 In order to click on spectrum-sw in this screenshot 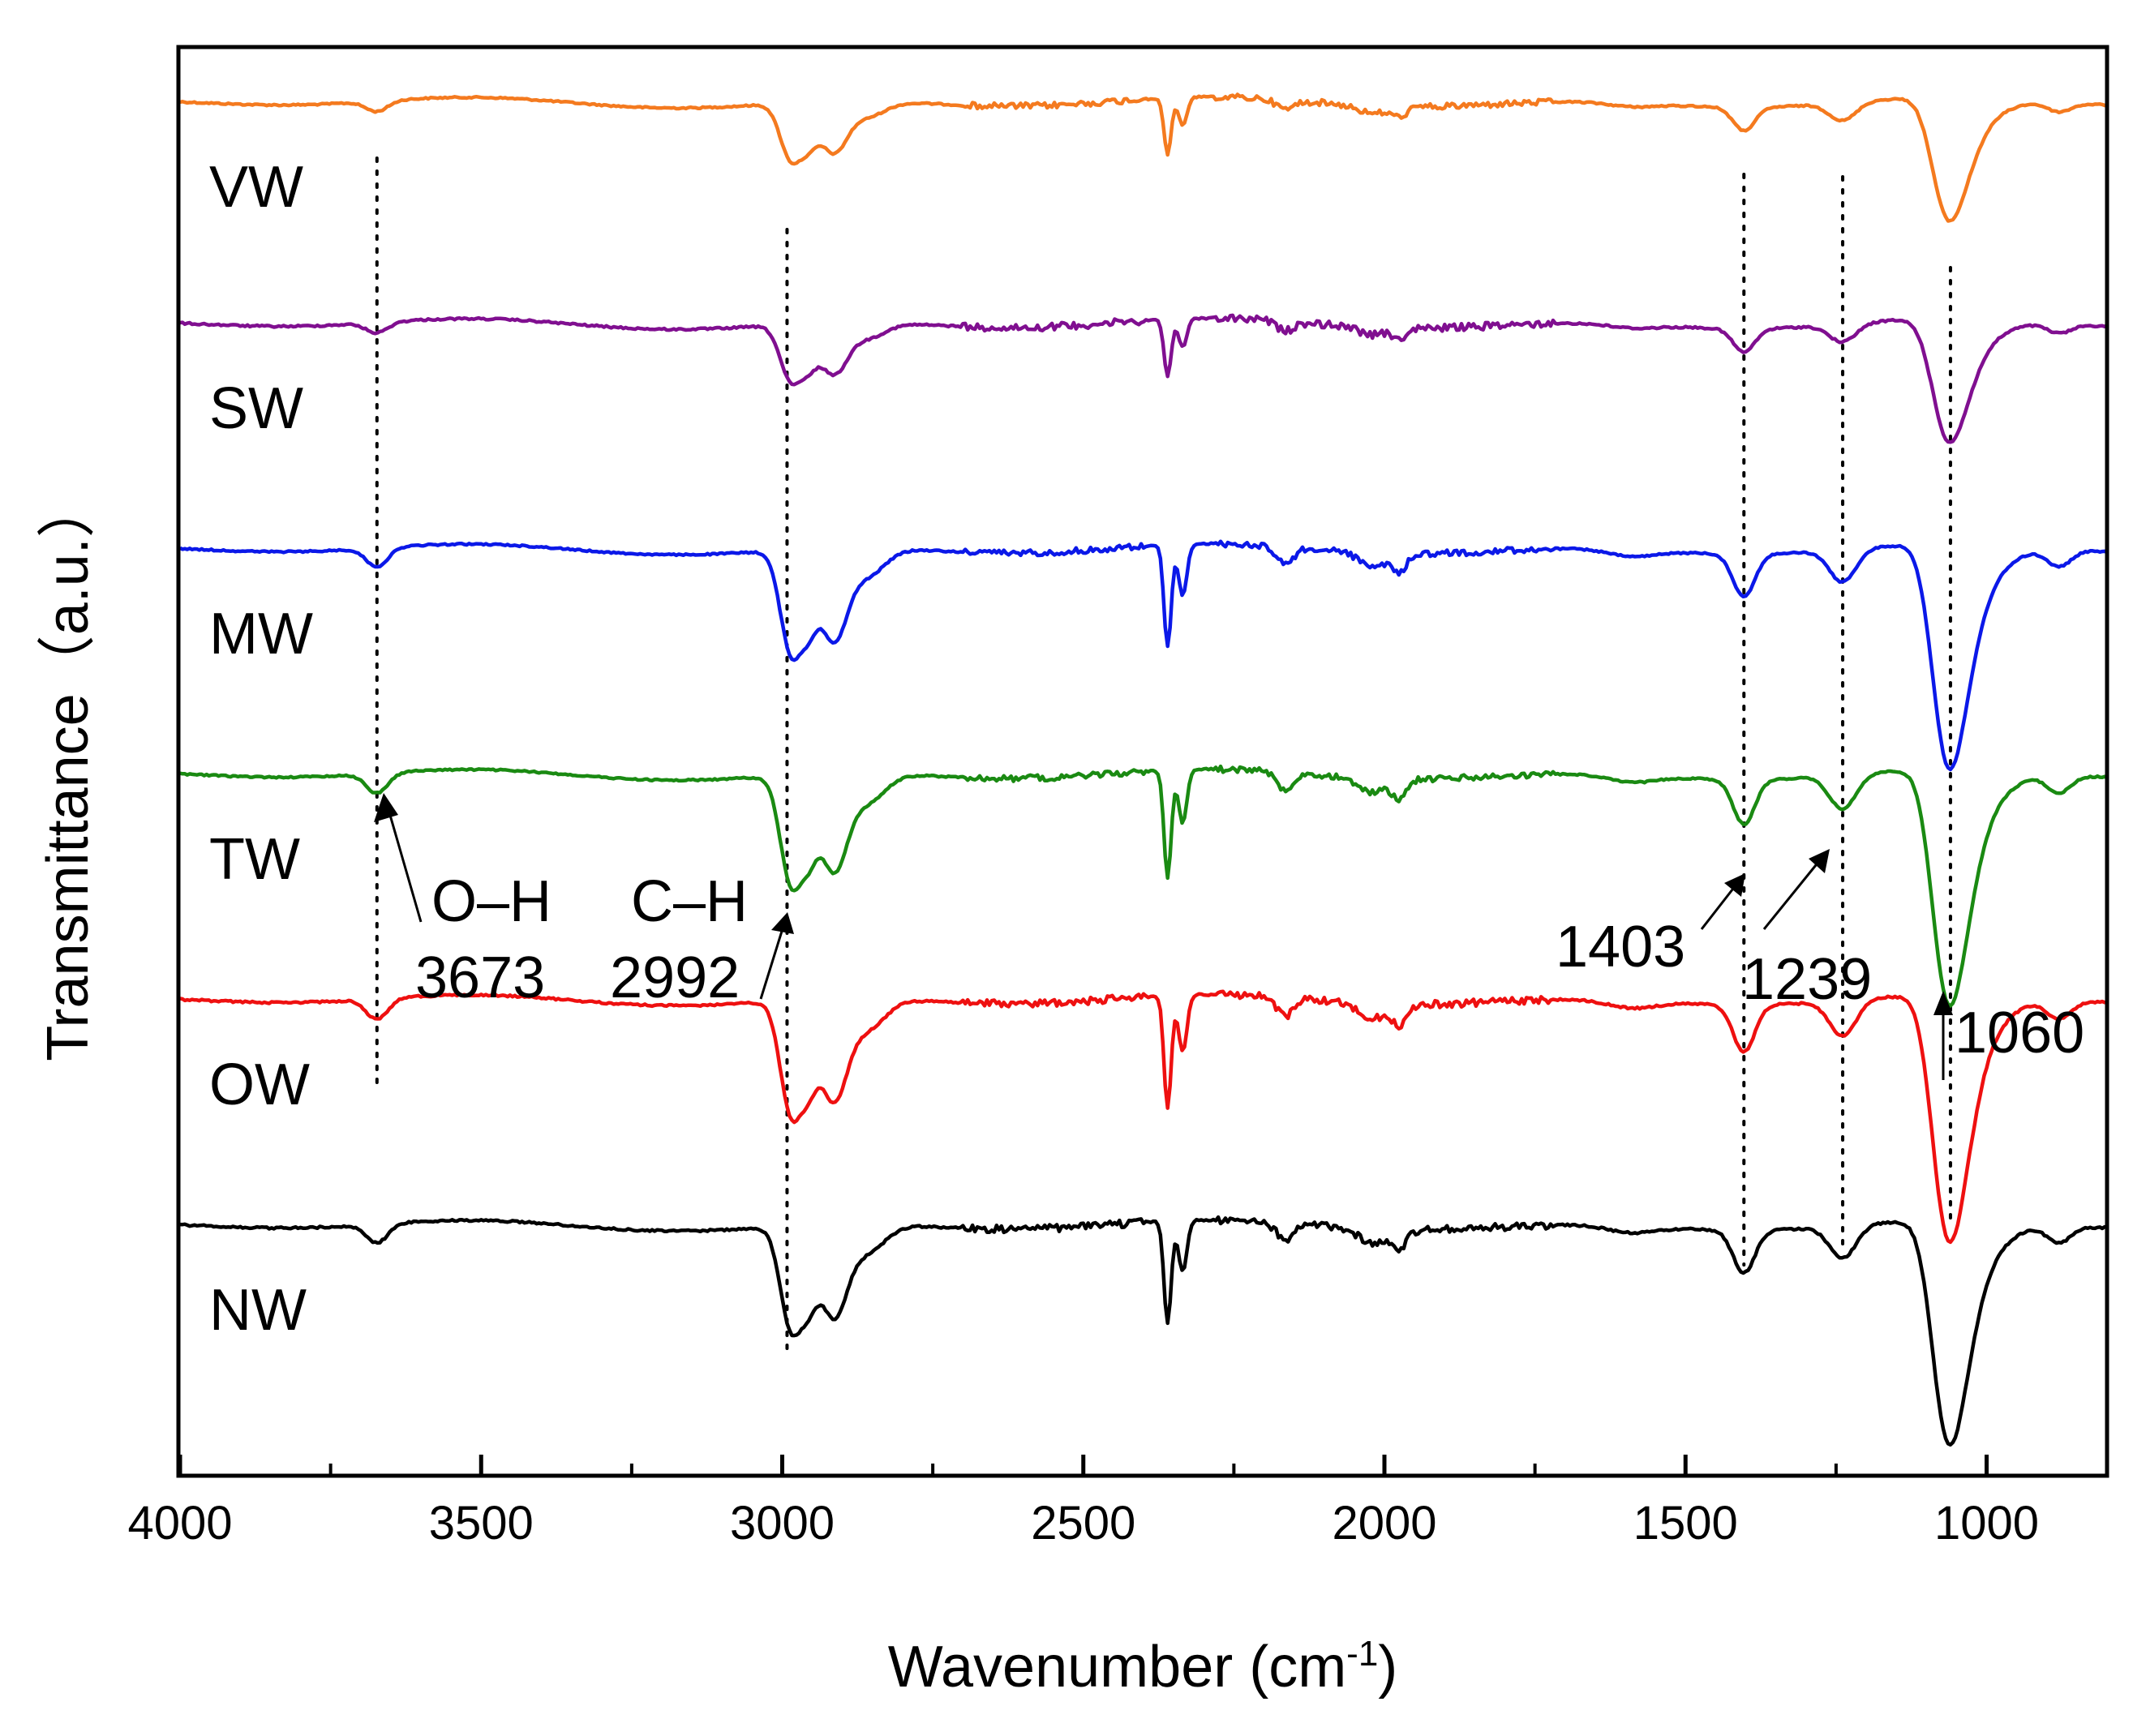, I will do `click(1143, 378)`.